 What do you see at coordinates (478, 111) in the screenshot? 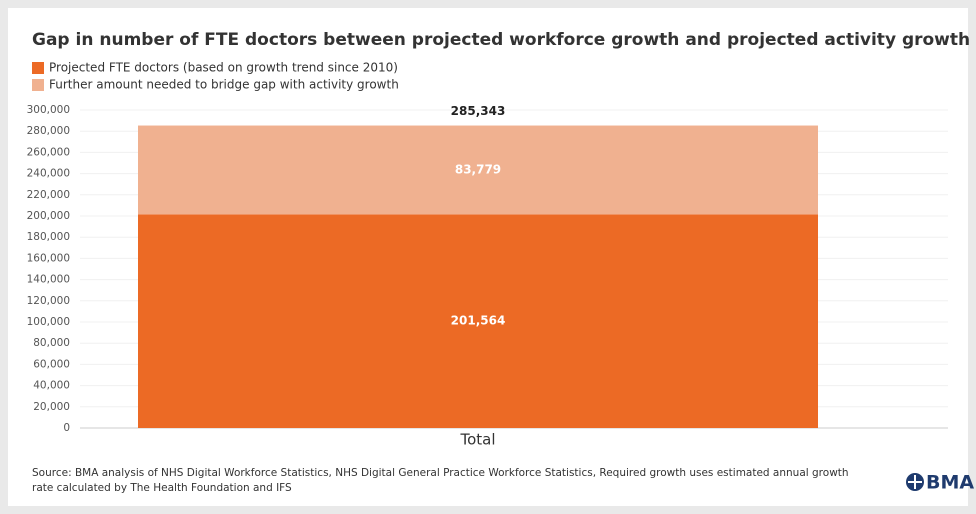
I see `total-label: 285,343` at bounding box center [478, 111].